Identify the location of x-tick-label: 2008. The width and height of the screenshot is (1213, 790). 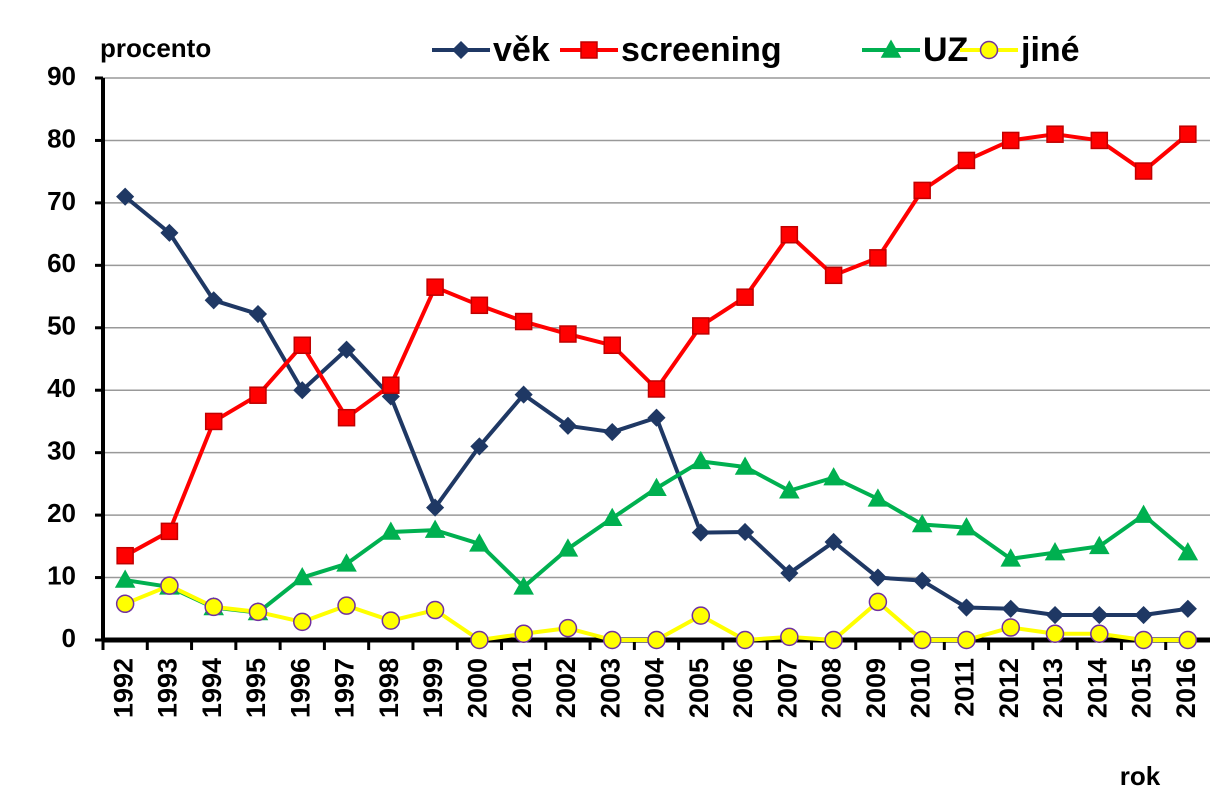
(832, 688).